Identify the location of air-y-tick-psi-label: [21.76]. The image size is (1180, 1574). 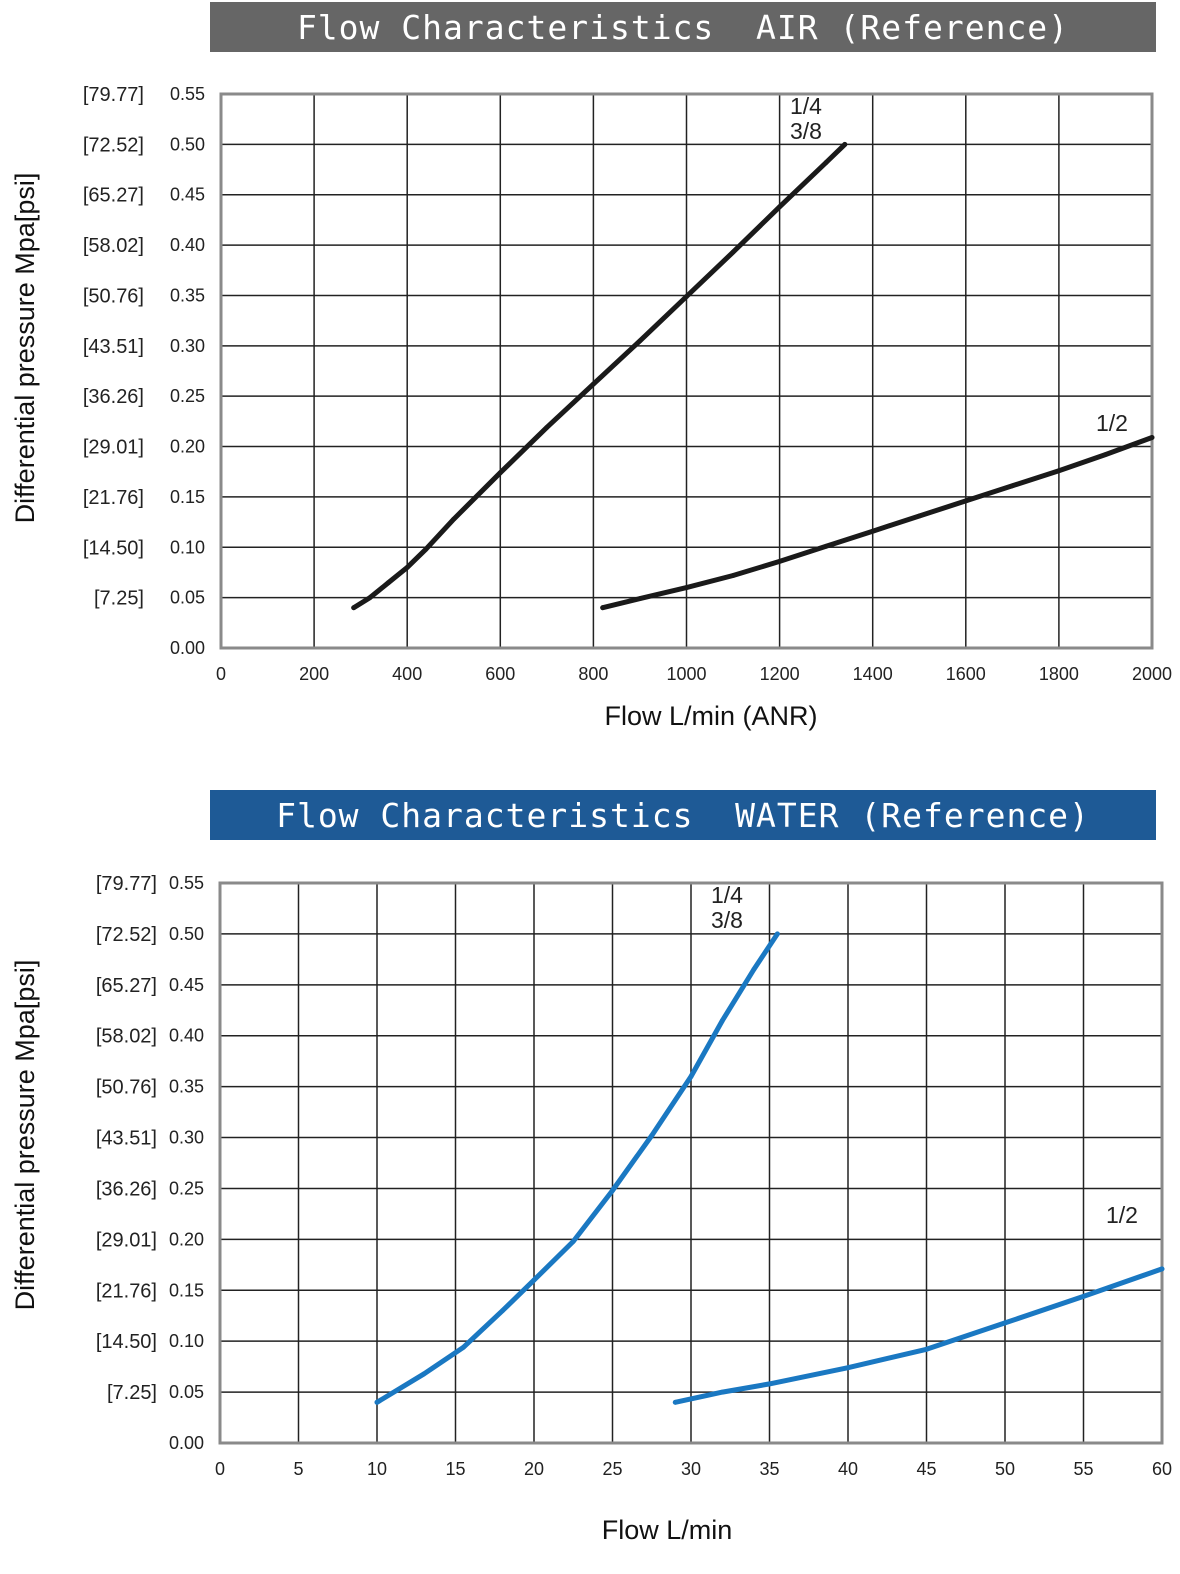
(113, 498).